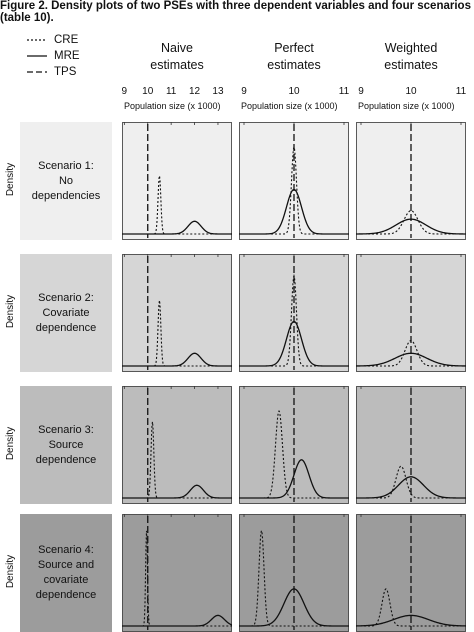 The image size is (474, 632). I want to click on row-label-text: Scenario 1: No dependencies, so click(66, 181).